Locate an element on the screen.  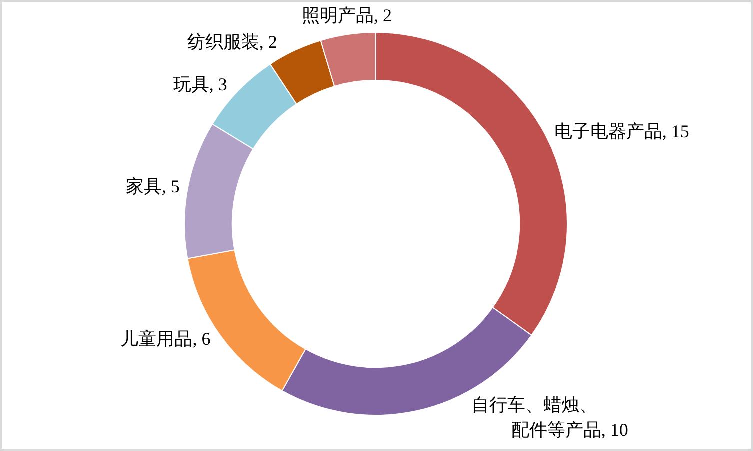
slice-label: 电子电器产品 is located at coordinates (608, 132).